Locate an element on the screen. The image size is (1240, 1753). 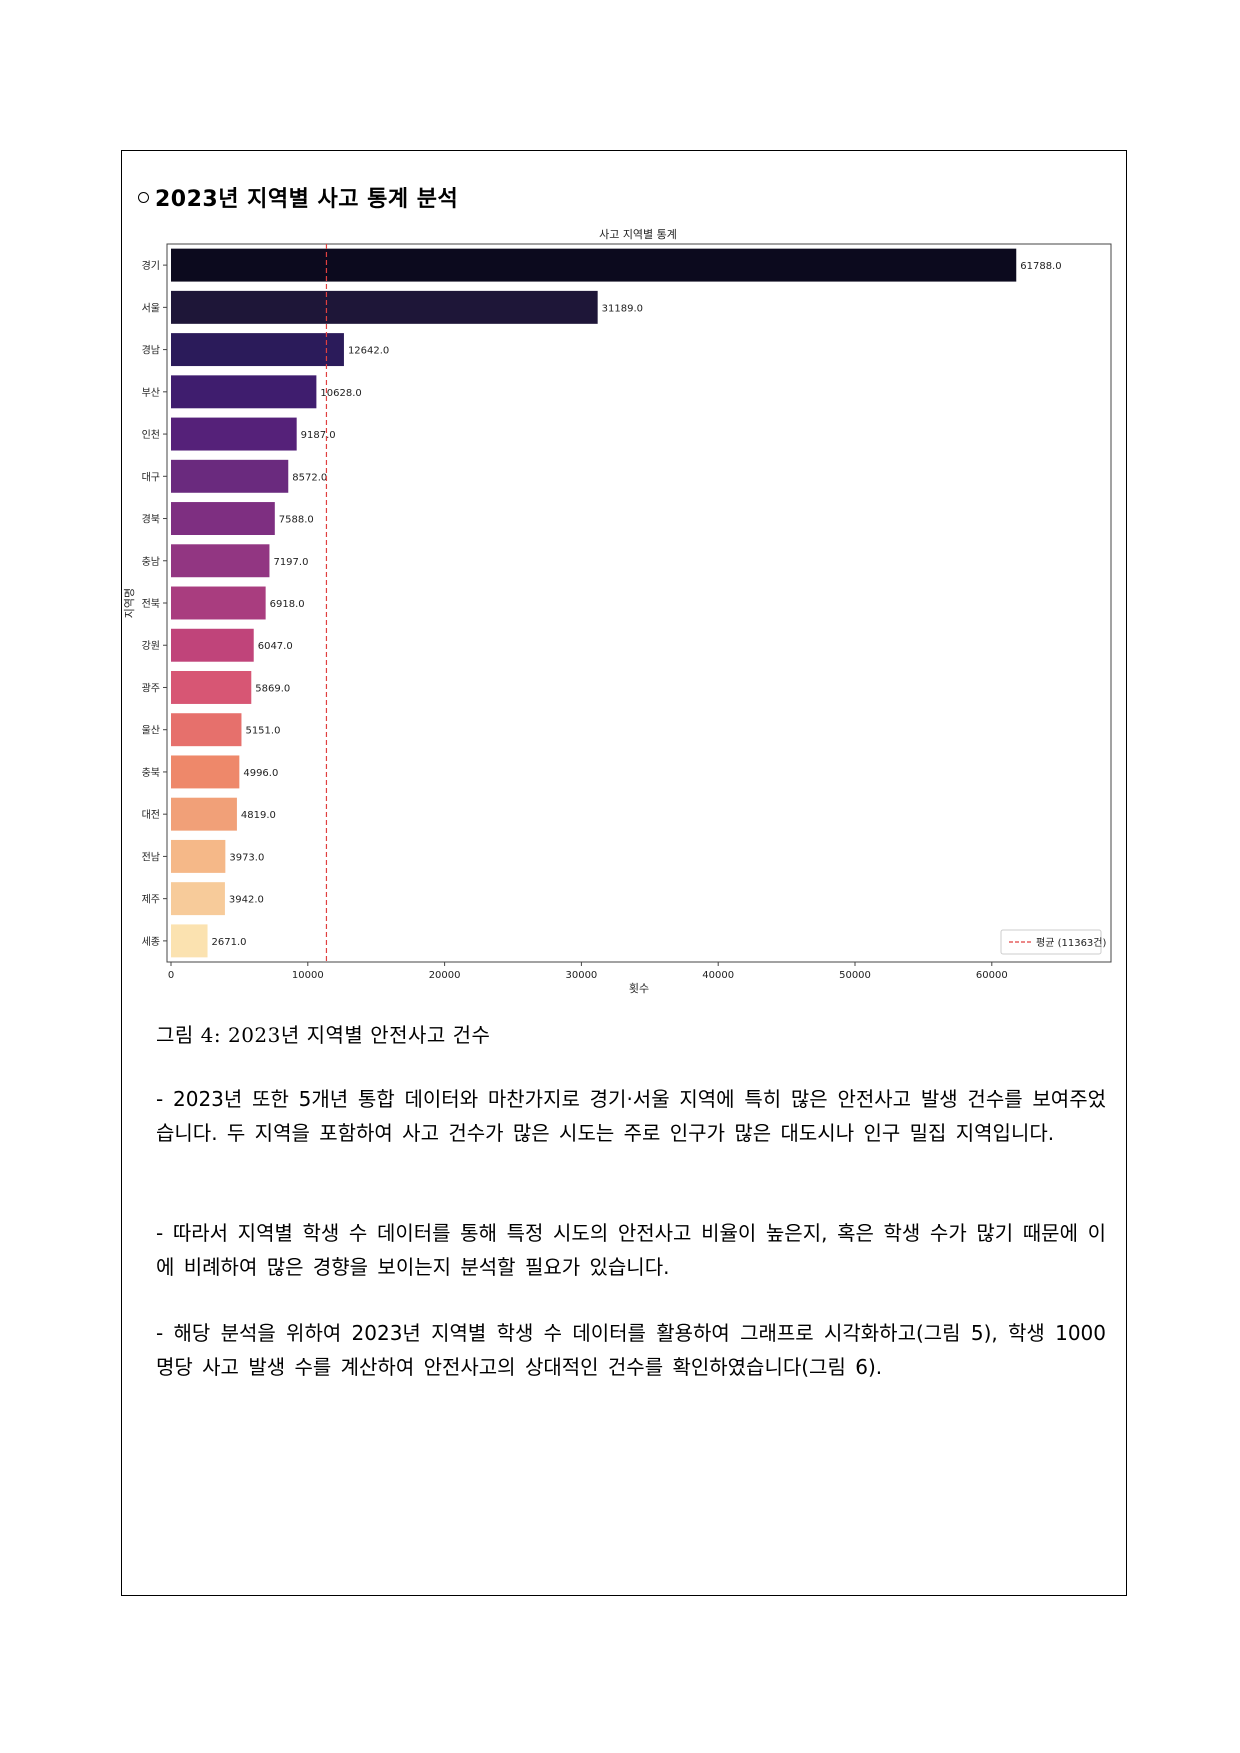
legend-box is located at coordinates (1051, 942).